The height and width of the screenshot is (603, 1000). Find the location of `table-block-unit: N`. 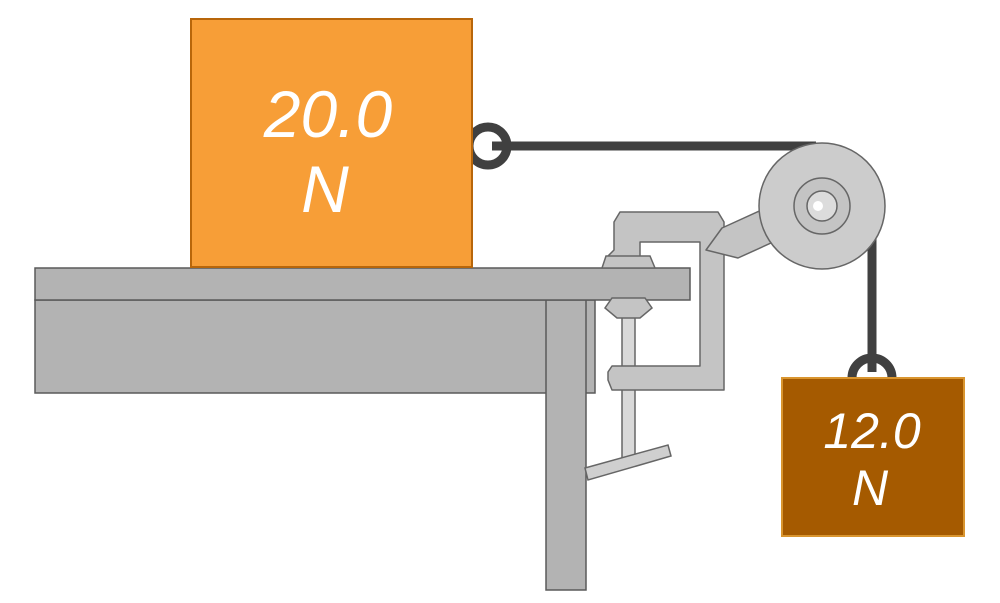

table-block-unit: N is located at coordinates (325, 189).